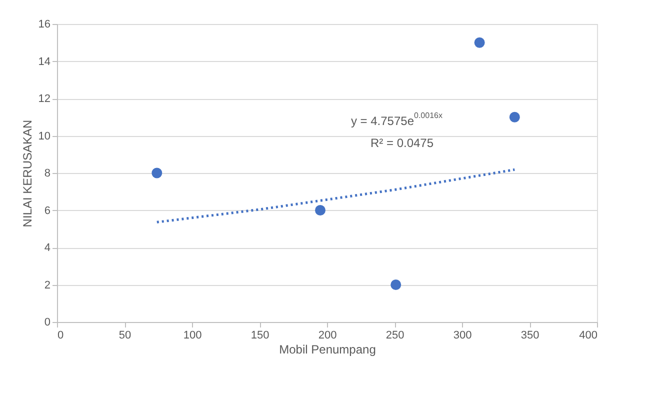  I want to click on x-tick-label: 150, so click(260, 336).